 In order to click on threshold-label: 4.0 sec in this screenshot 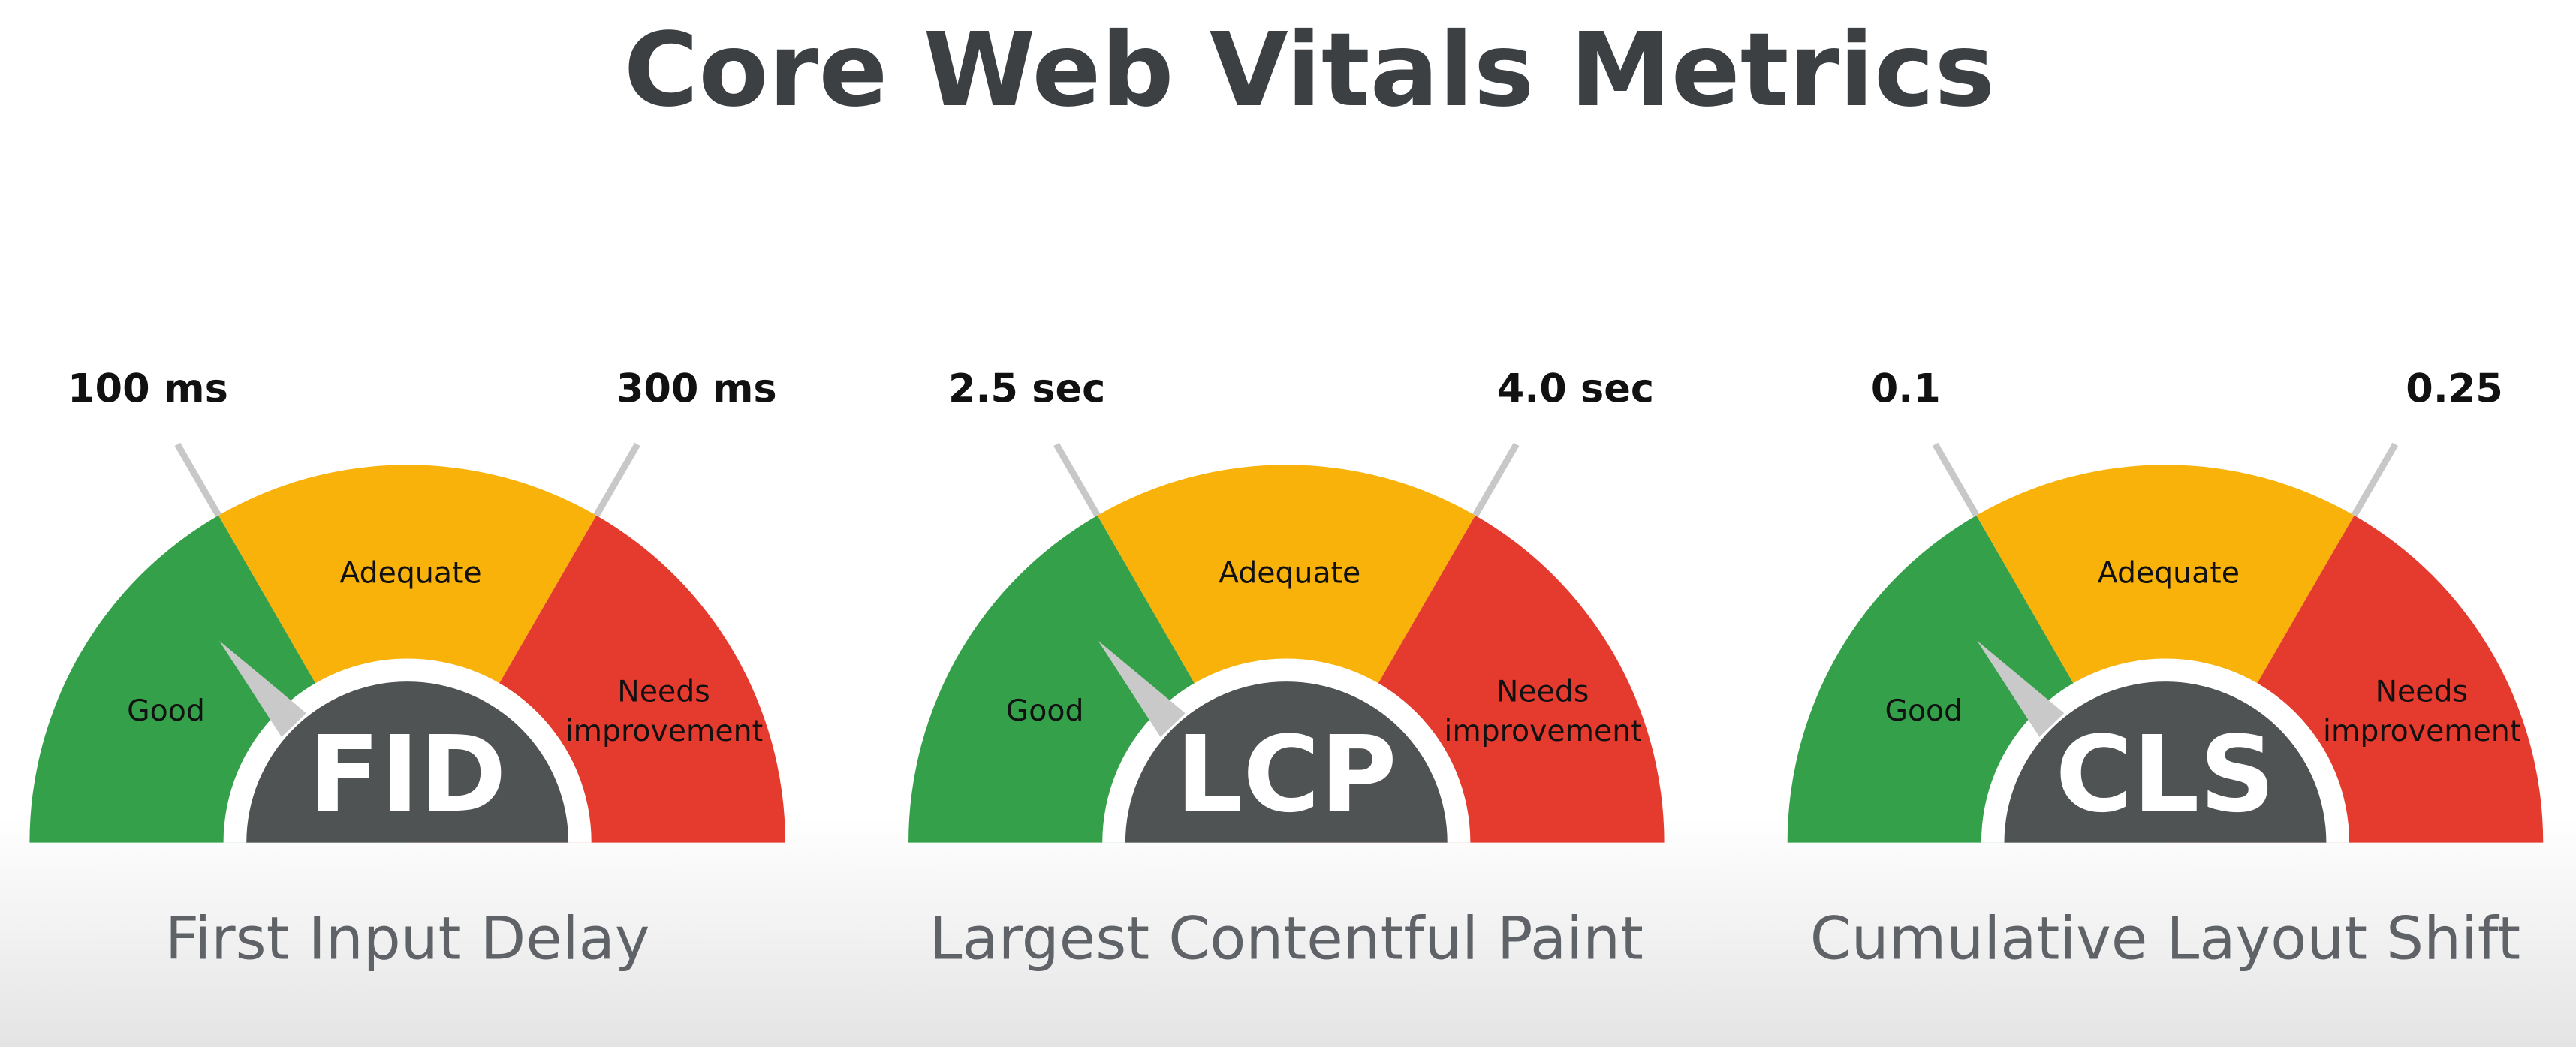, I will do `click(1575, 388)`.